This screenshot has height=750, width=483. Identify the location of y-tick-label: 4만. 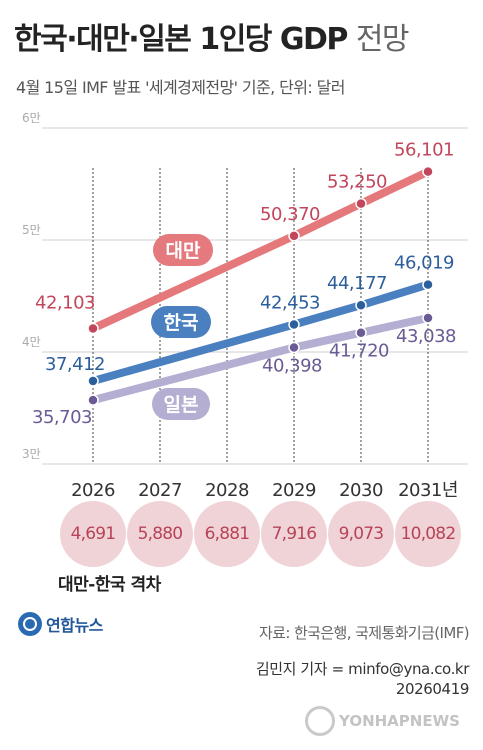
(31, 342).